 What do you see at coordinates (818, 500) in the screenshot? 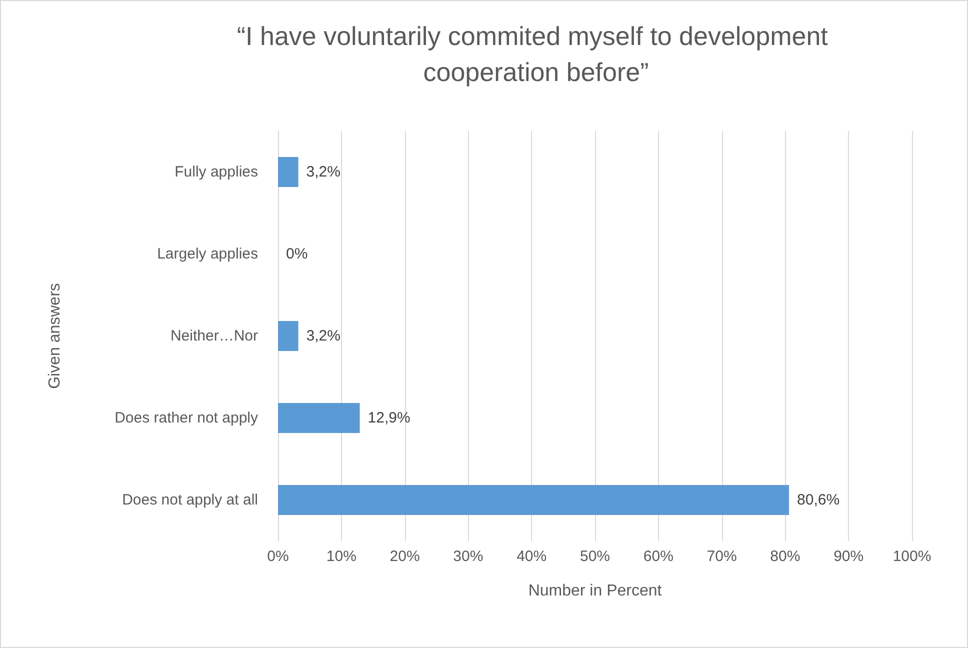
I see `data-label: 80,6%` at bounding box center [818, 500].